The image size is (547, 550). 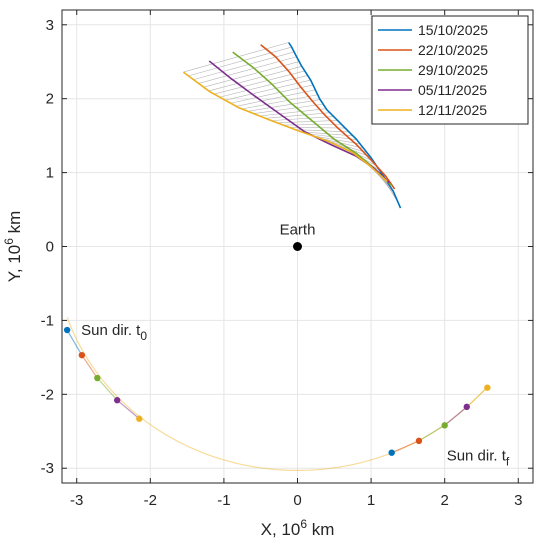 I want to click on y-tick-label: -3, so click(x=47, y=468).